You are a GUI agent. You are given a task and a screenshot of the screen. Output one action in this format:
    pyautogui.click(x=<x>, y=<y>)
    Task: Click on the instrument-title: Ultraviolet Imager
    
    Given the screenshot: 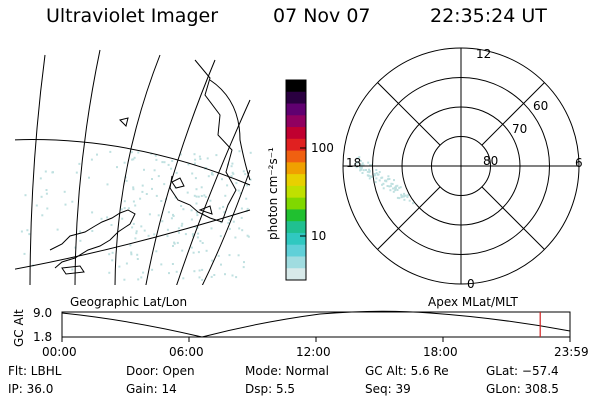 What is the action you would take?
    pyautogui.click(x=132, y=16)
    